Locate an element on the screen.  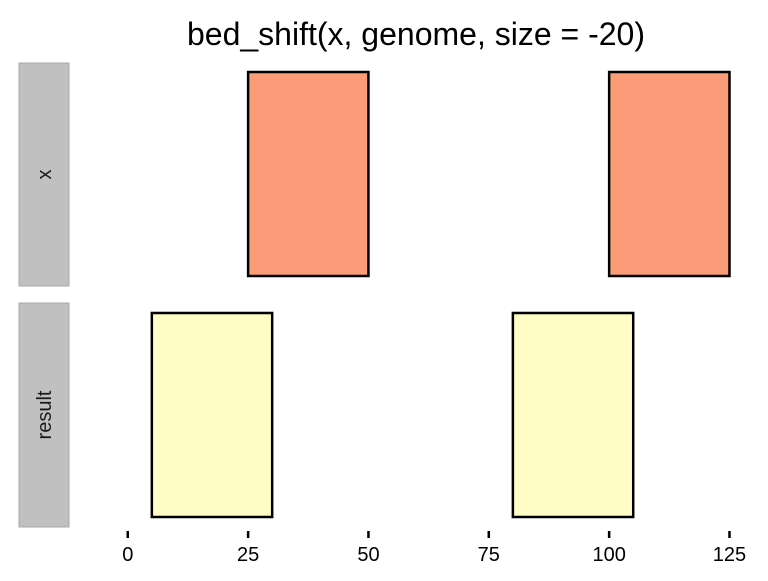
chart-title: bed_shift(x, genome, size = -20) is located at coordinates (416, 34).